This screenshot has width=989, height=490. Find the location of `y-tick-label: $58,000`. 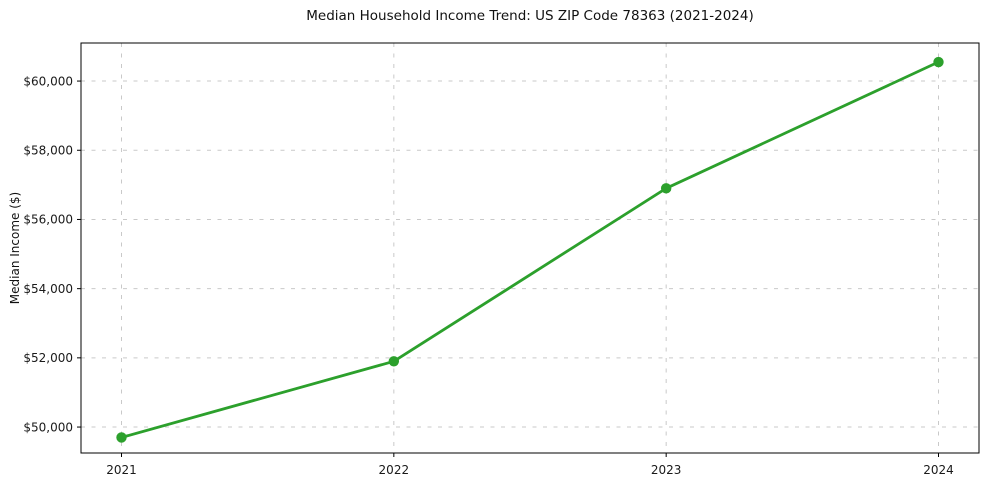

y-tick-label: $58,000 is located at coordinates (48, 150).